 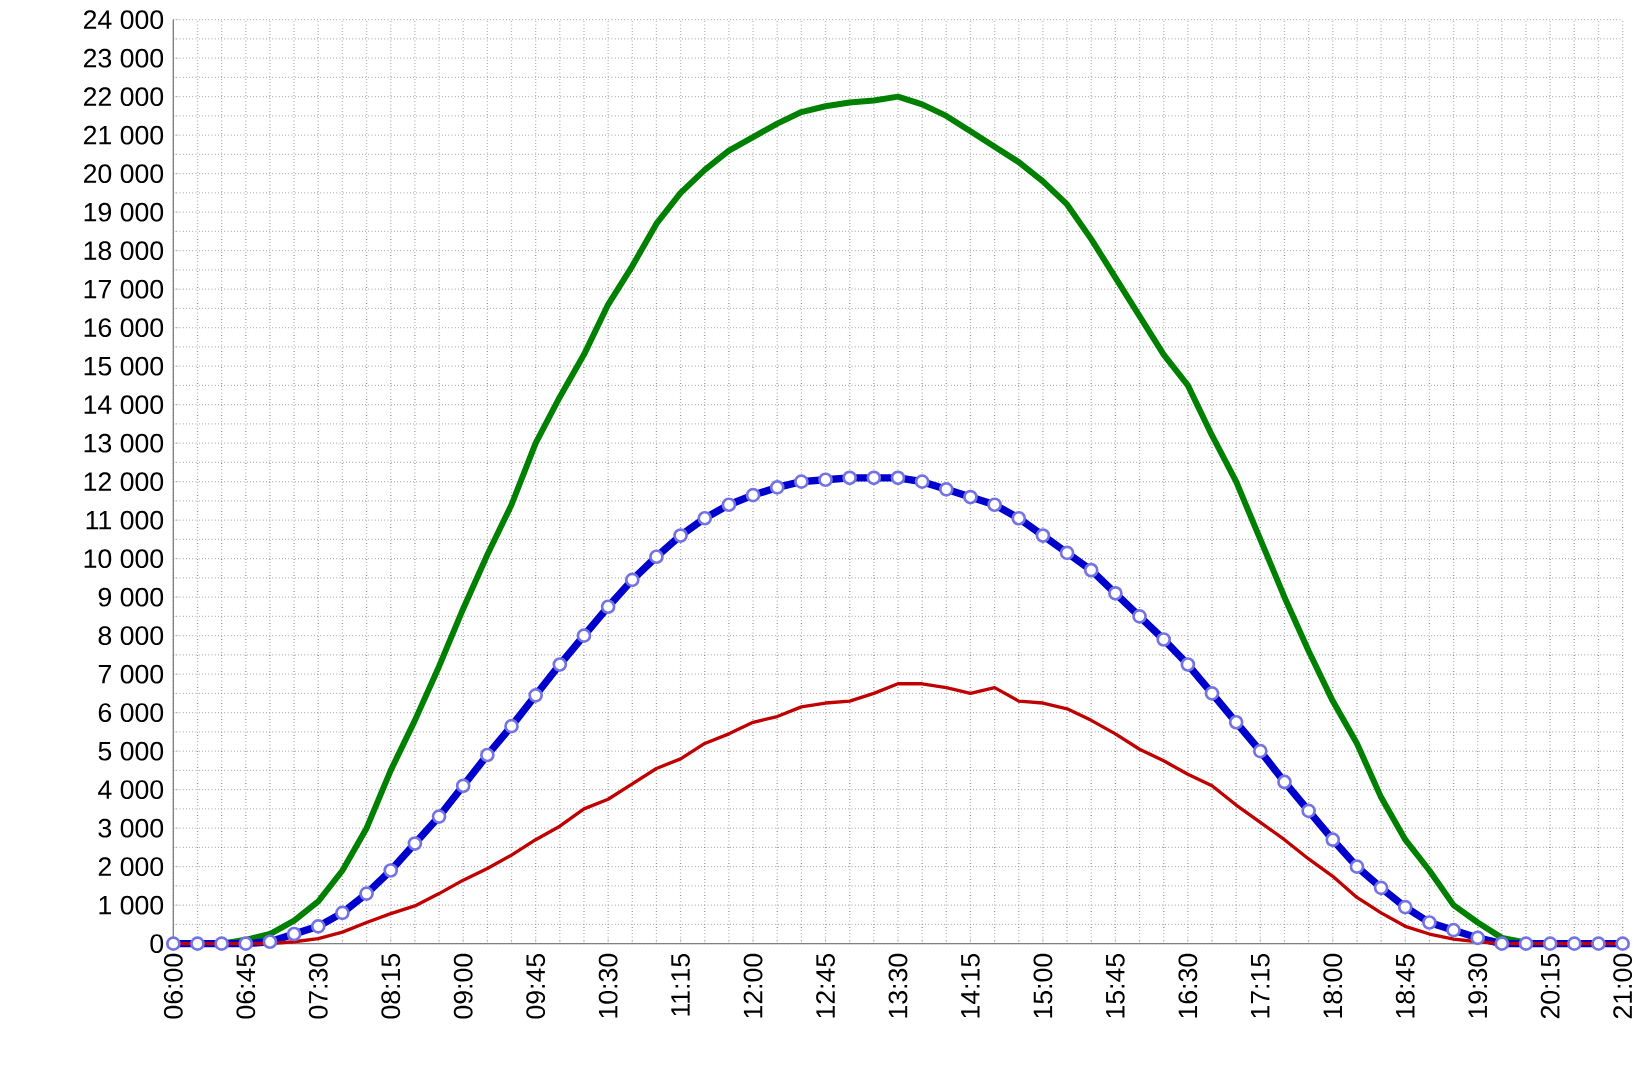 What do you see at coordinates (125, 520) in the screenshot?
I see `y-tick-label: 11 000` at bounding box center [125, 520].